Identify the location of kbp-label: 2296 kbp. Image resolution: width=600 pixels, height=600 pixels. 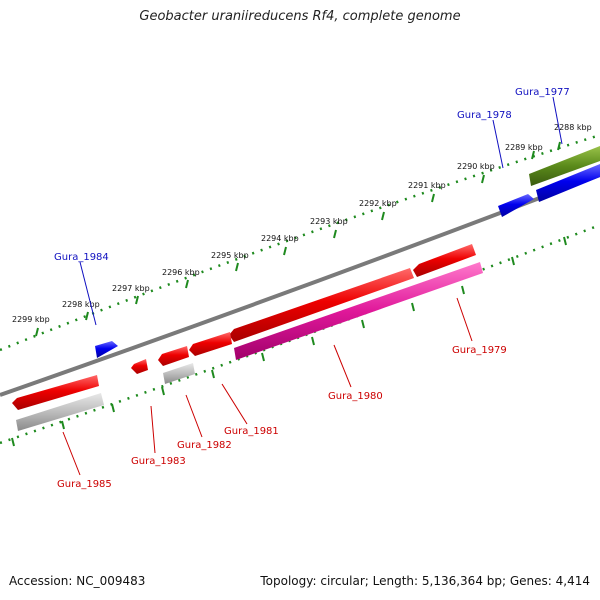
(181, 272).